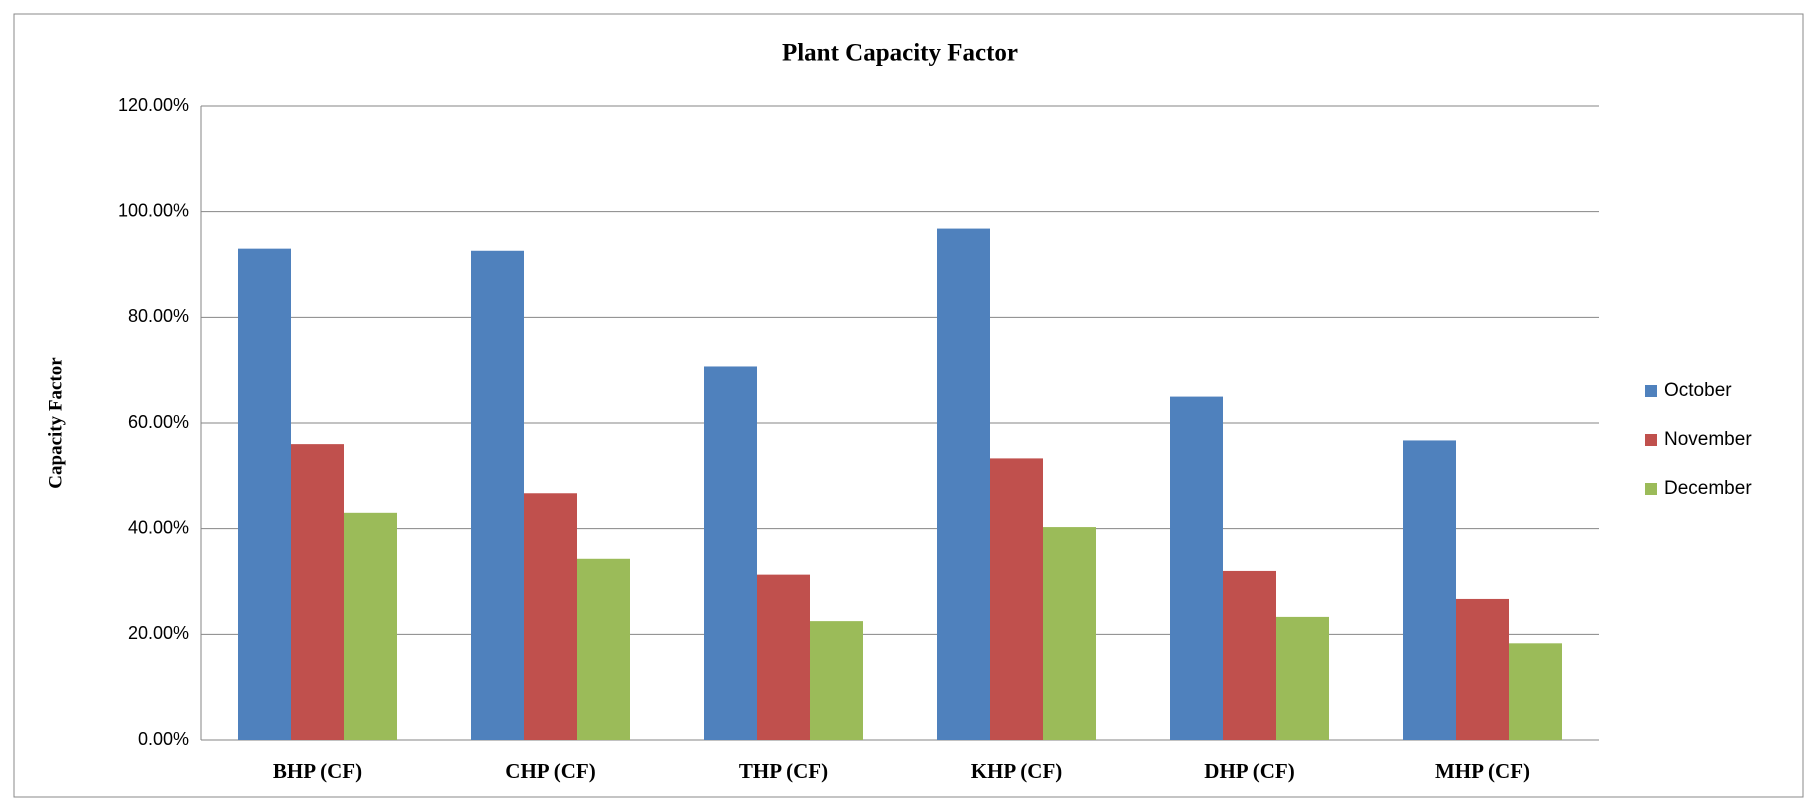 This screenshot has height=798, width=1804. What do you see at coordinates (1708, 439) in the screenshot?
I see `legend-label: November` at bounding box center [1708, 439].